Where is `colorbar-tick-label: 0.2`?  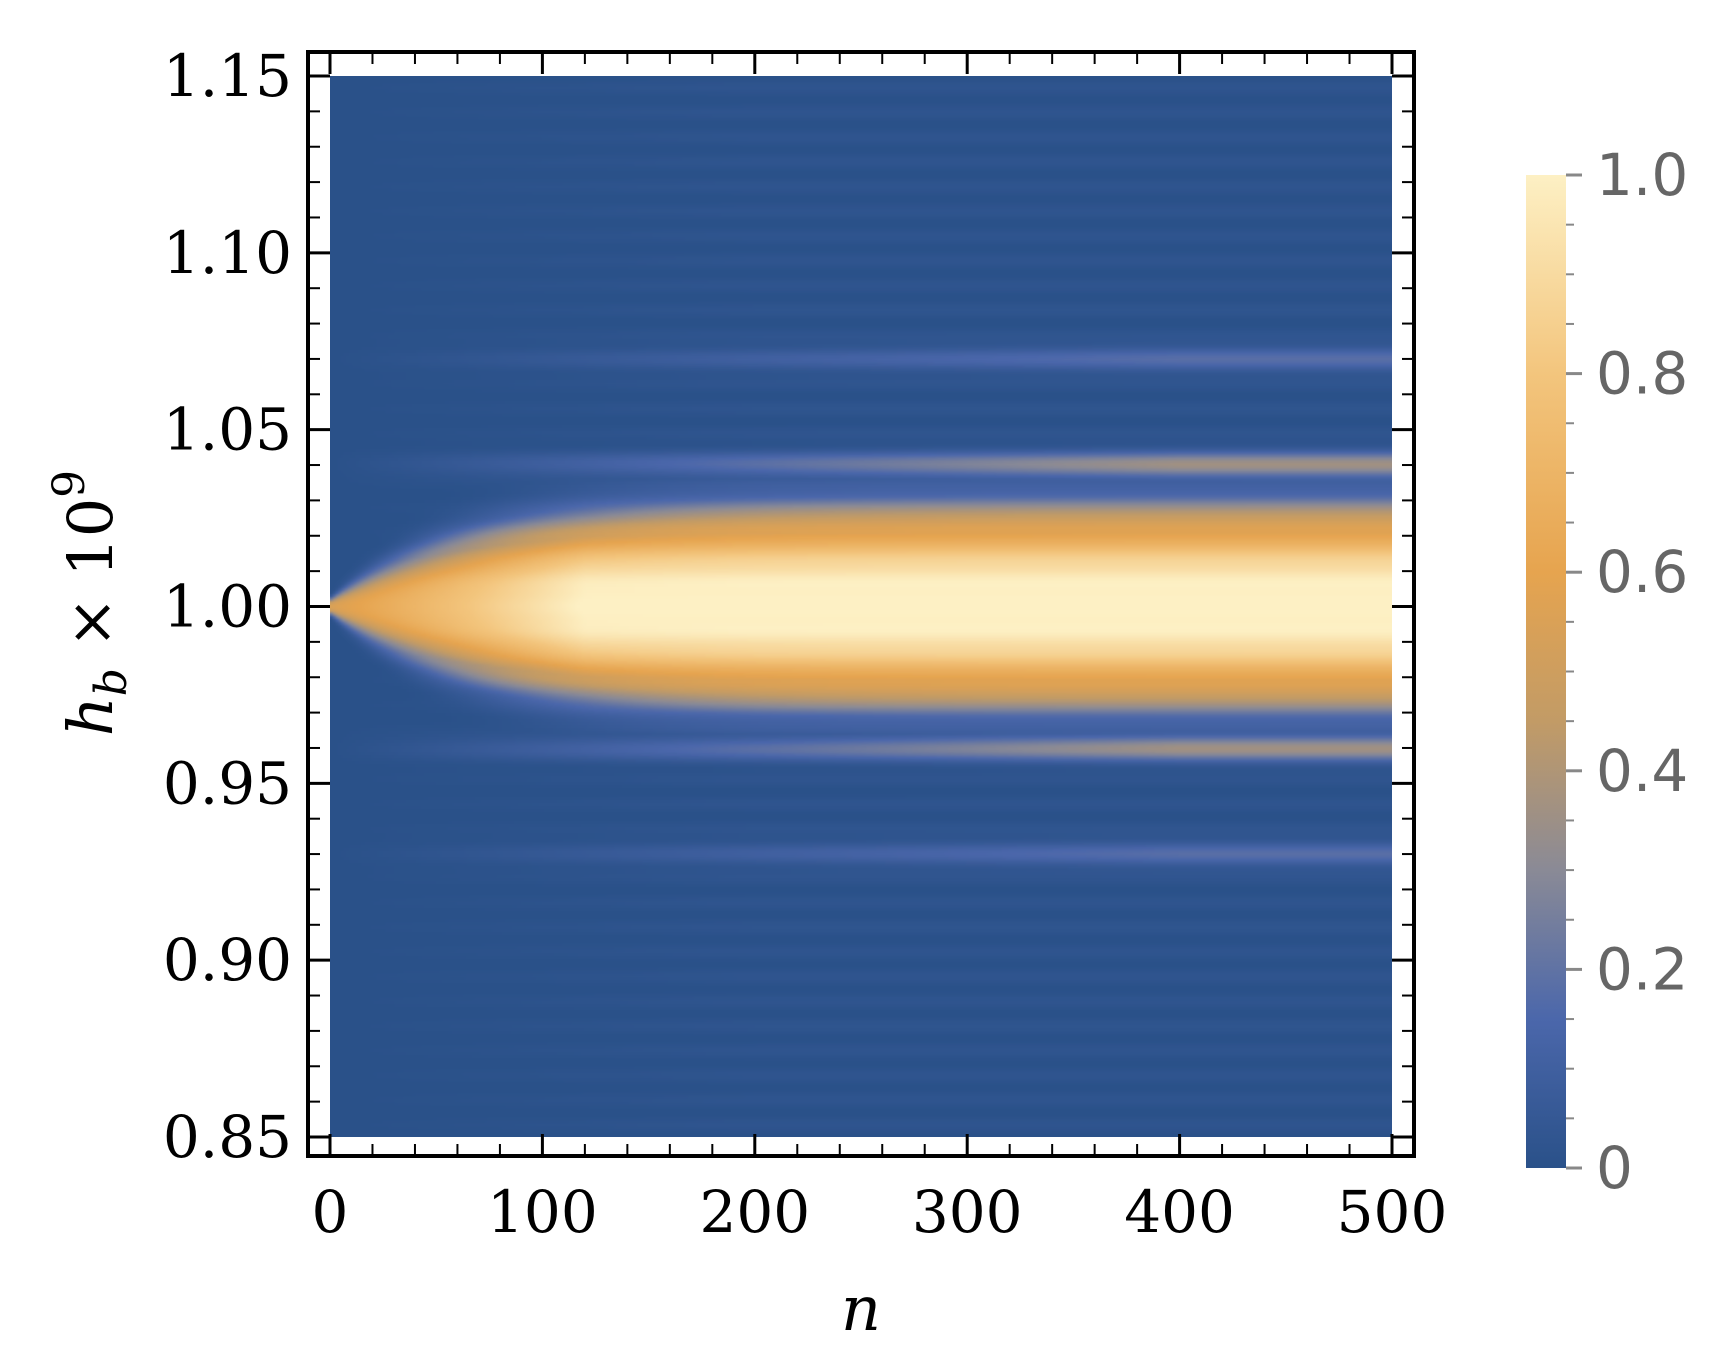 colorbar-tick-label: 0.2 is located at coordinates (1642, 969).